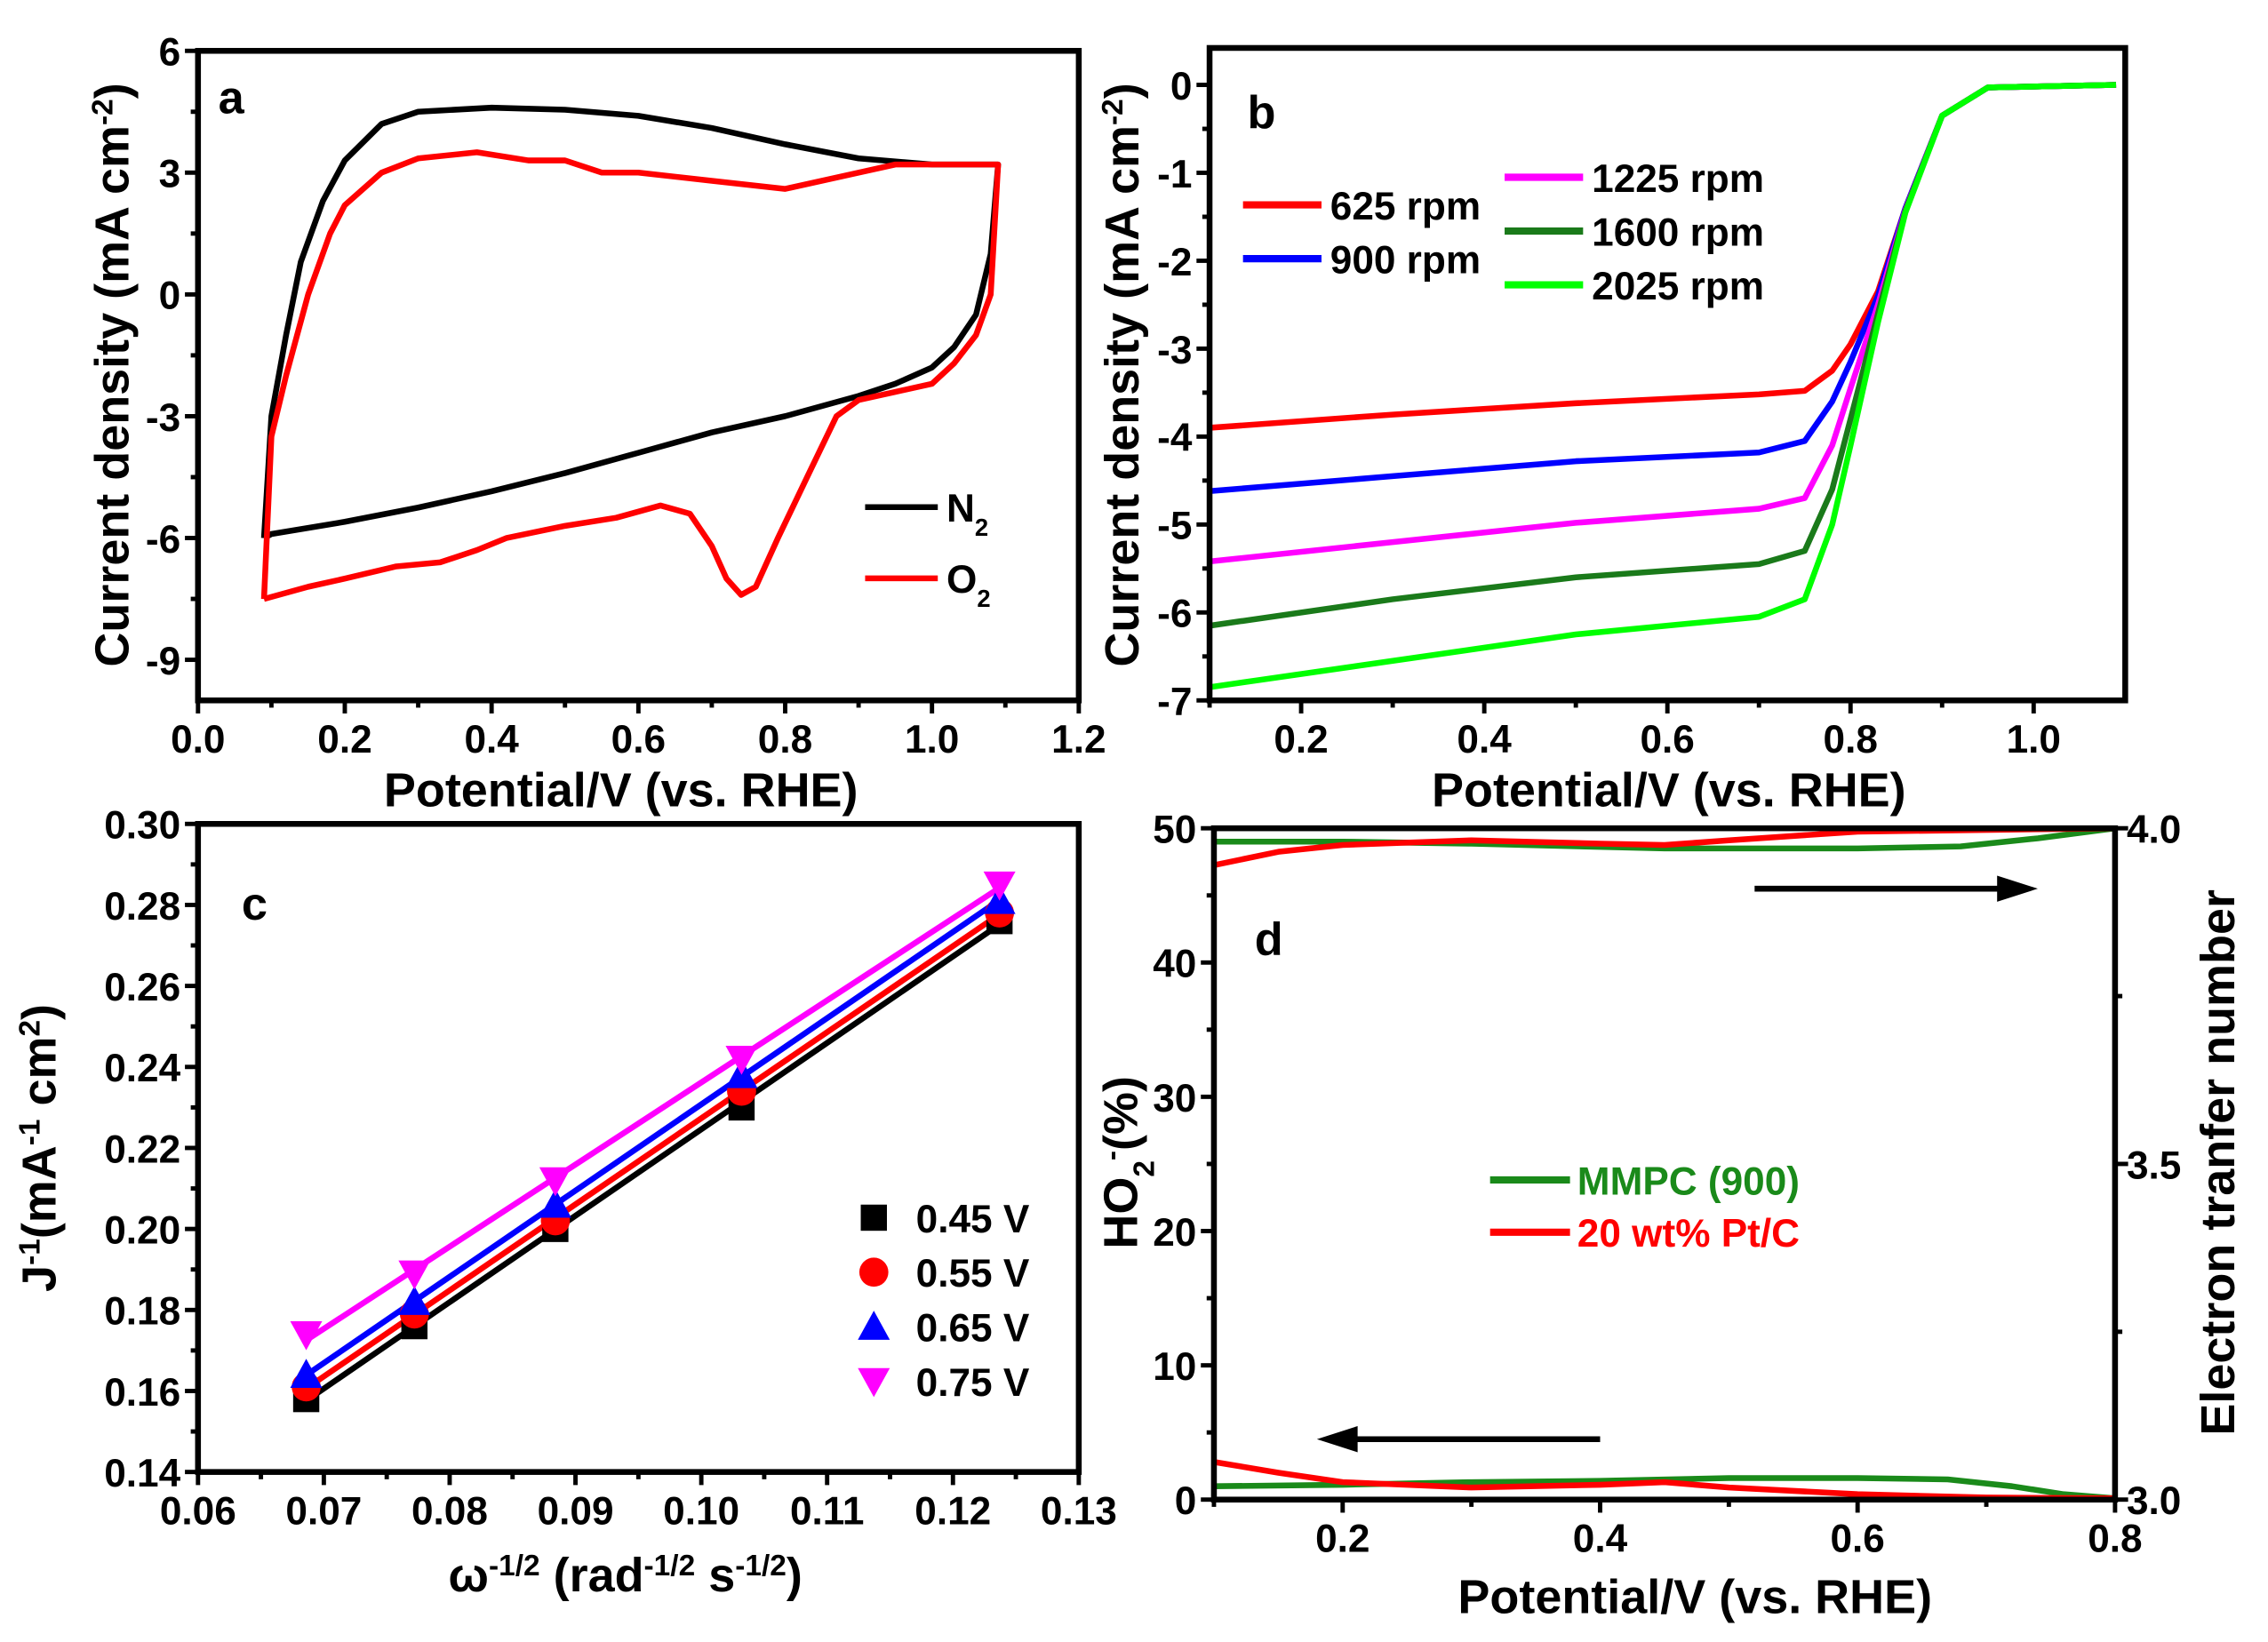 This screenshot has height=1642, width=2268. I want to click on y-tick-label: 0.18, so click(142, 1312).